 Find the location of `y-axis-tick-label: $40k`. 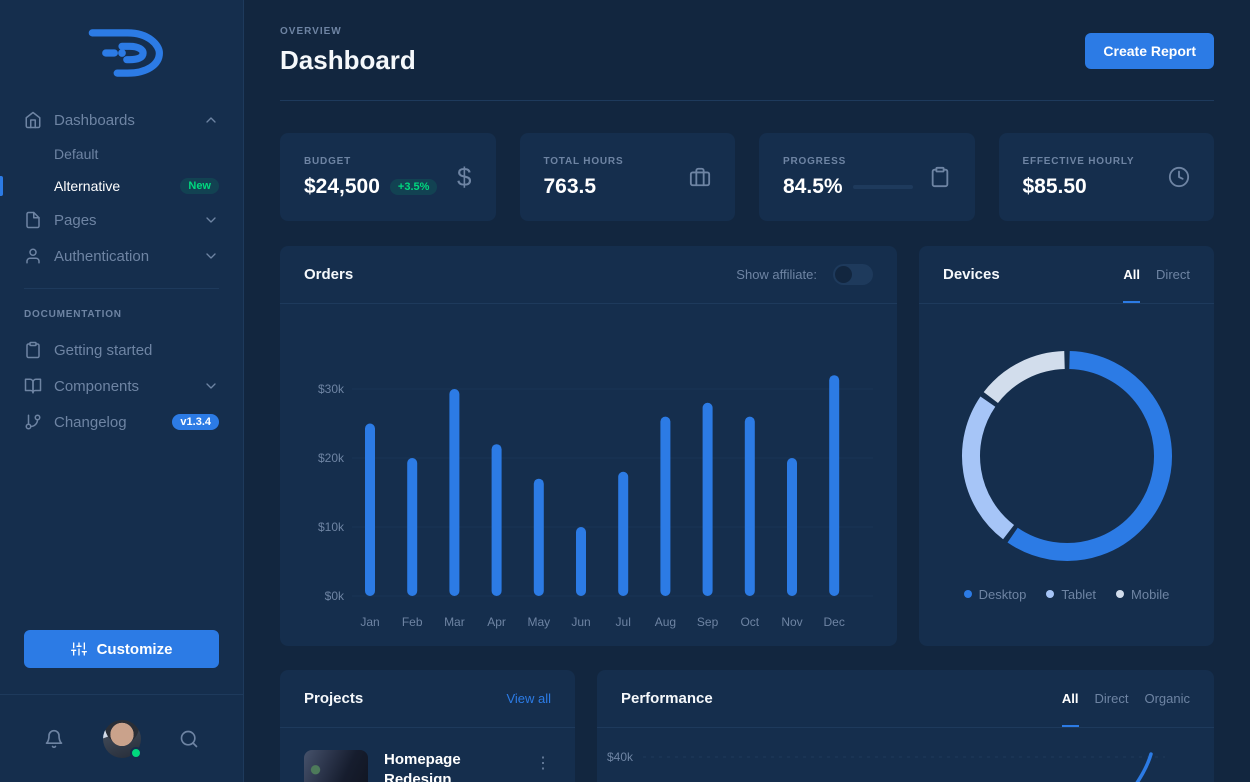

y-axis-tick-label: $40k is located at coordinates (620, 757).